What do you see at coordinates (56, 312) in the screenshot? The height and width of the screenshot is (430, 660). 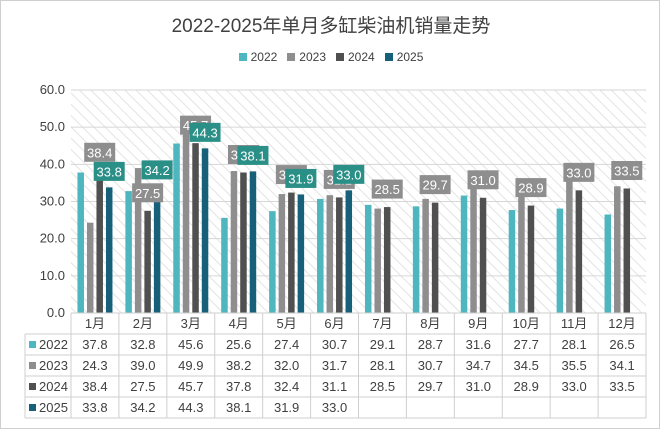 I see `y-tick-label: 0.0` at bounding box center [56, 312].